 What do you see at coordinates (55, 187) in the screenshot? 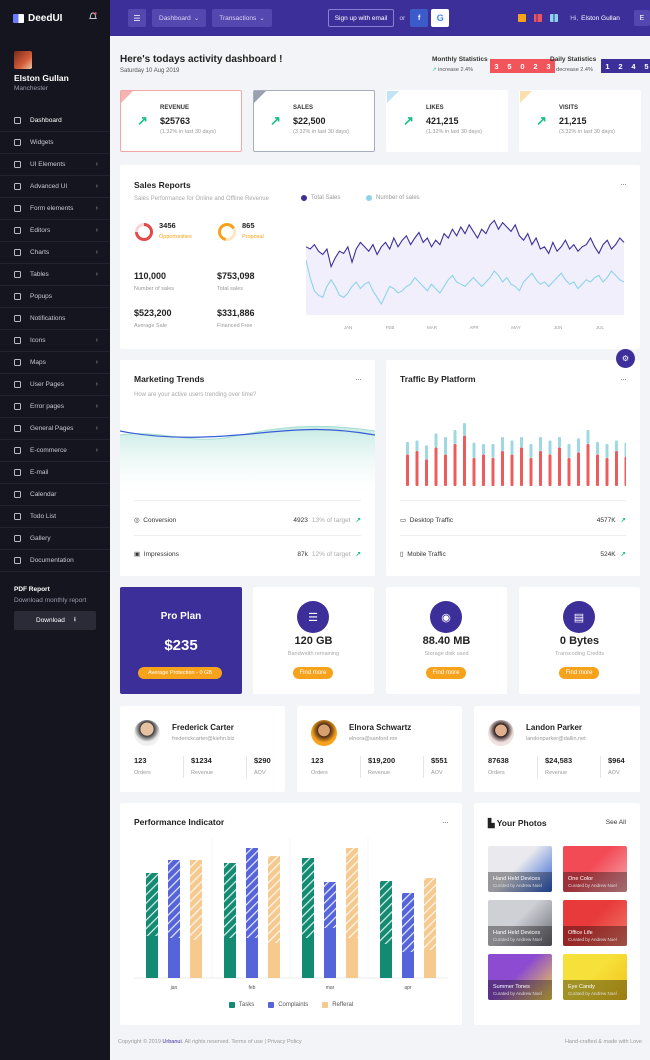
I see `sidebar-item-advanced-ui: Advanced UI ›` at bounding box center [55, 187].